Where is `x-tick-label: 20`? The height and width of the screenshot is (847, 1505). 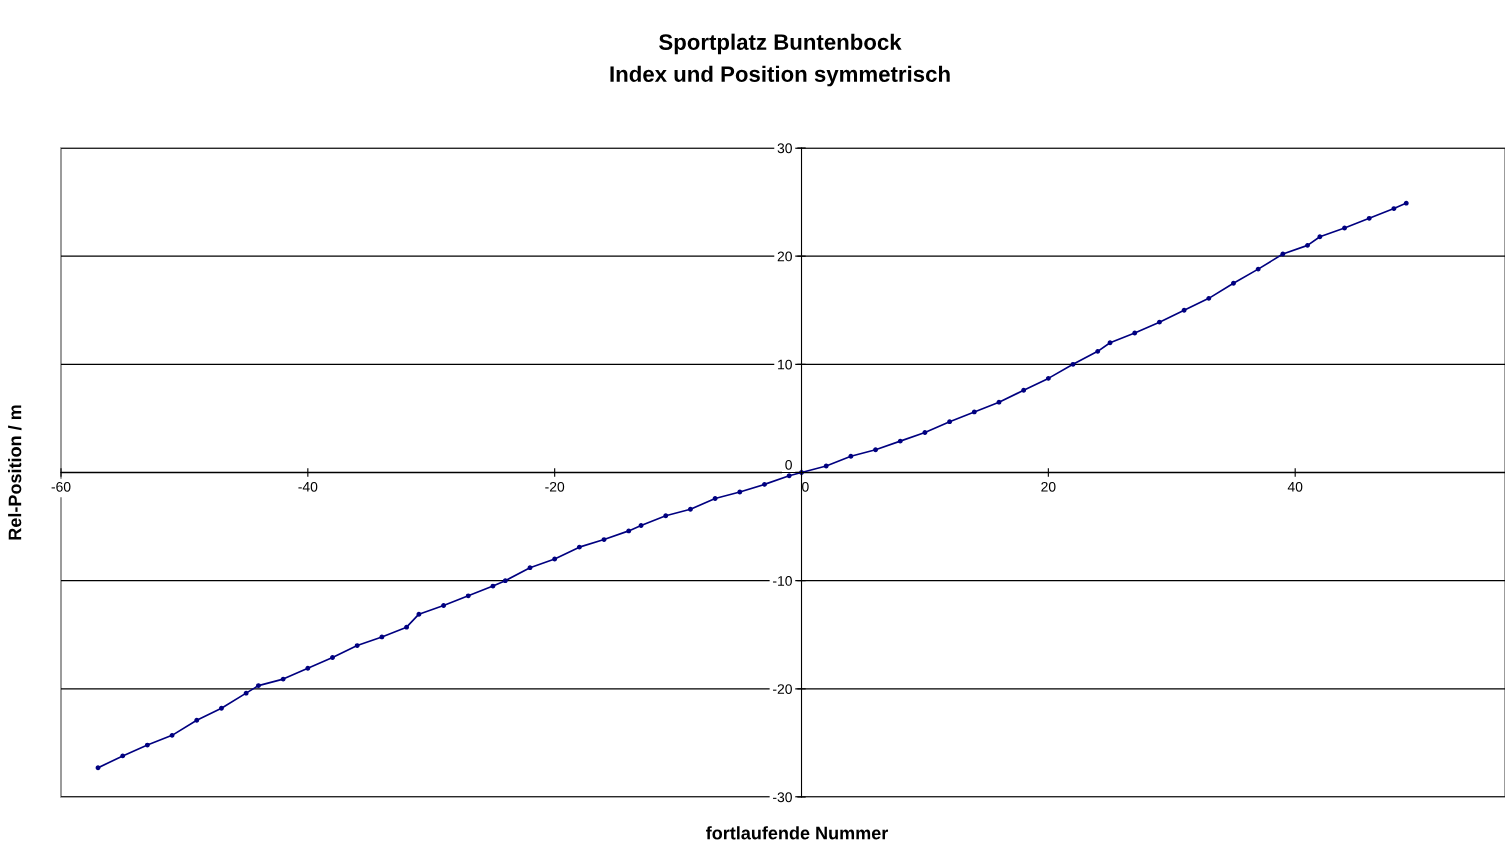
x-tick-label: 20 is located at coordinates (1048, 486).